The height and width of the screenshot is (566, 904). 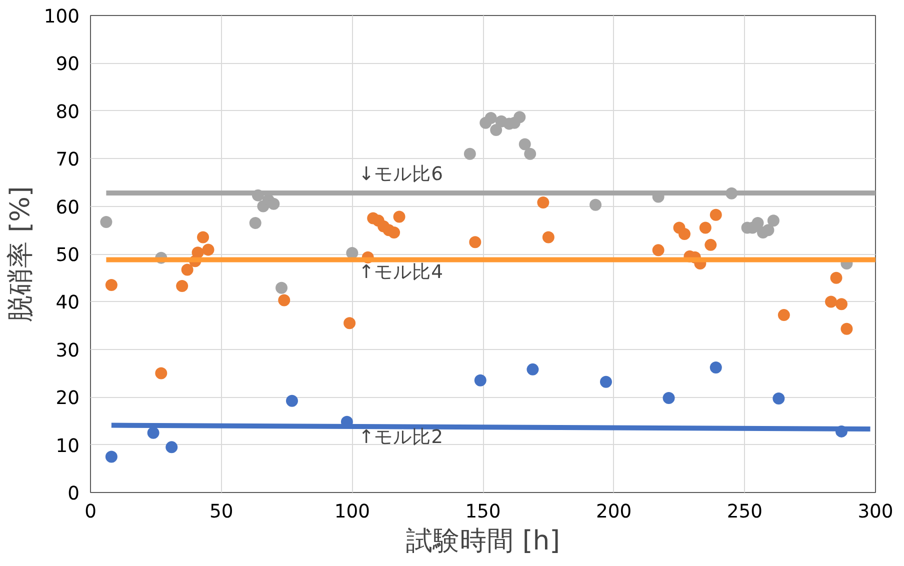 I want to click on y-tick-label: 20, so click(x=68, y=399).